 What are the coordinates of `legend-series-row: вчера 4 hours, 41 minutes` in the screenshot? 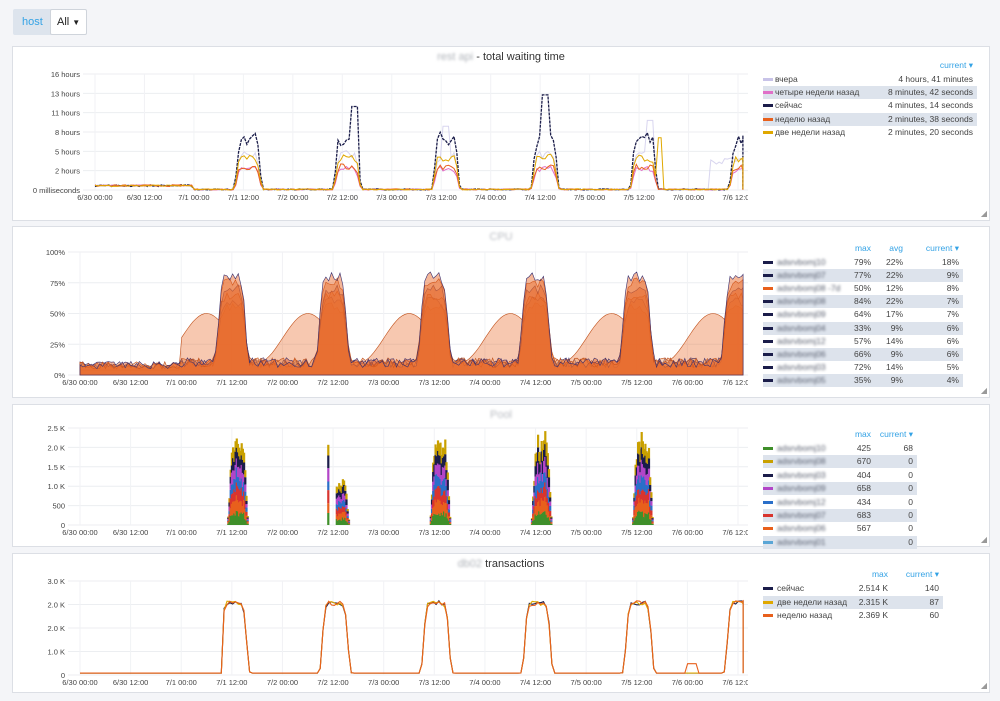 It's located at (870, 79).